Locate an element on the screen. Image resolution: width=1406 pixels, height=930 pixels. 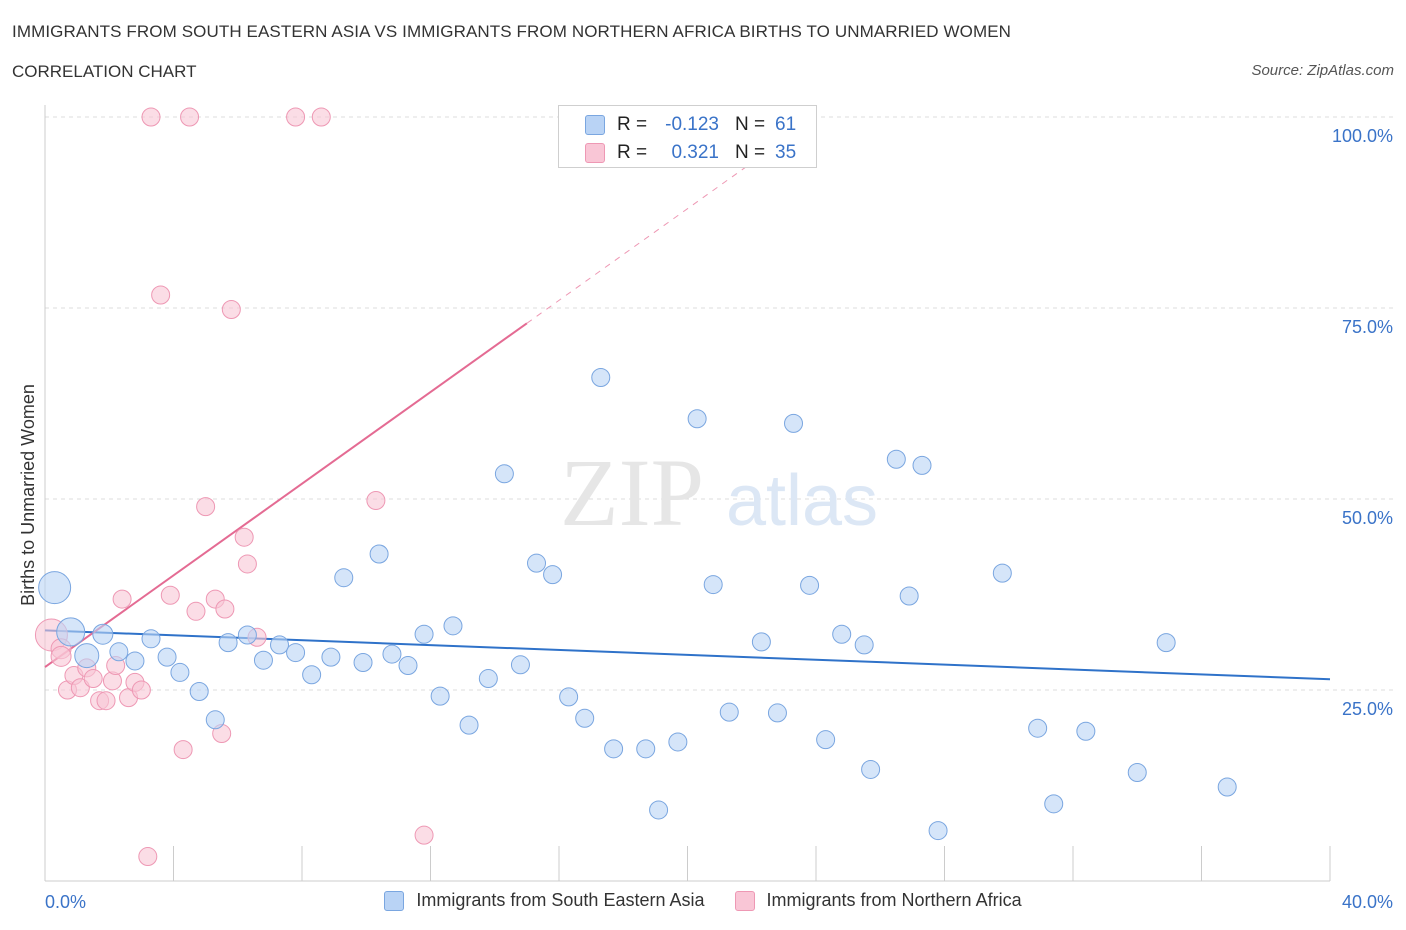
y-tick-label-1: 50.0% is located at coordinates (1367, 518).